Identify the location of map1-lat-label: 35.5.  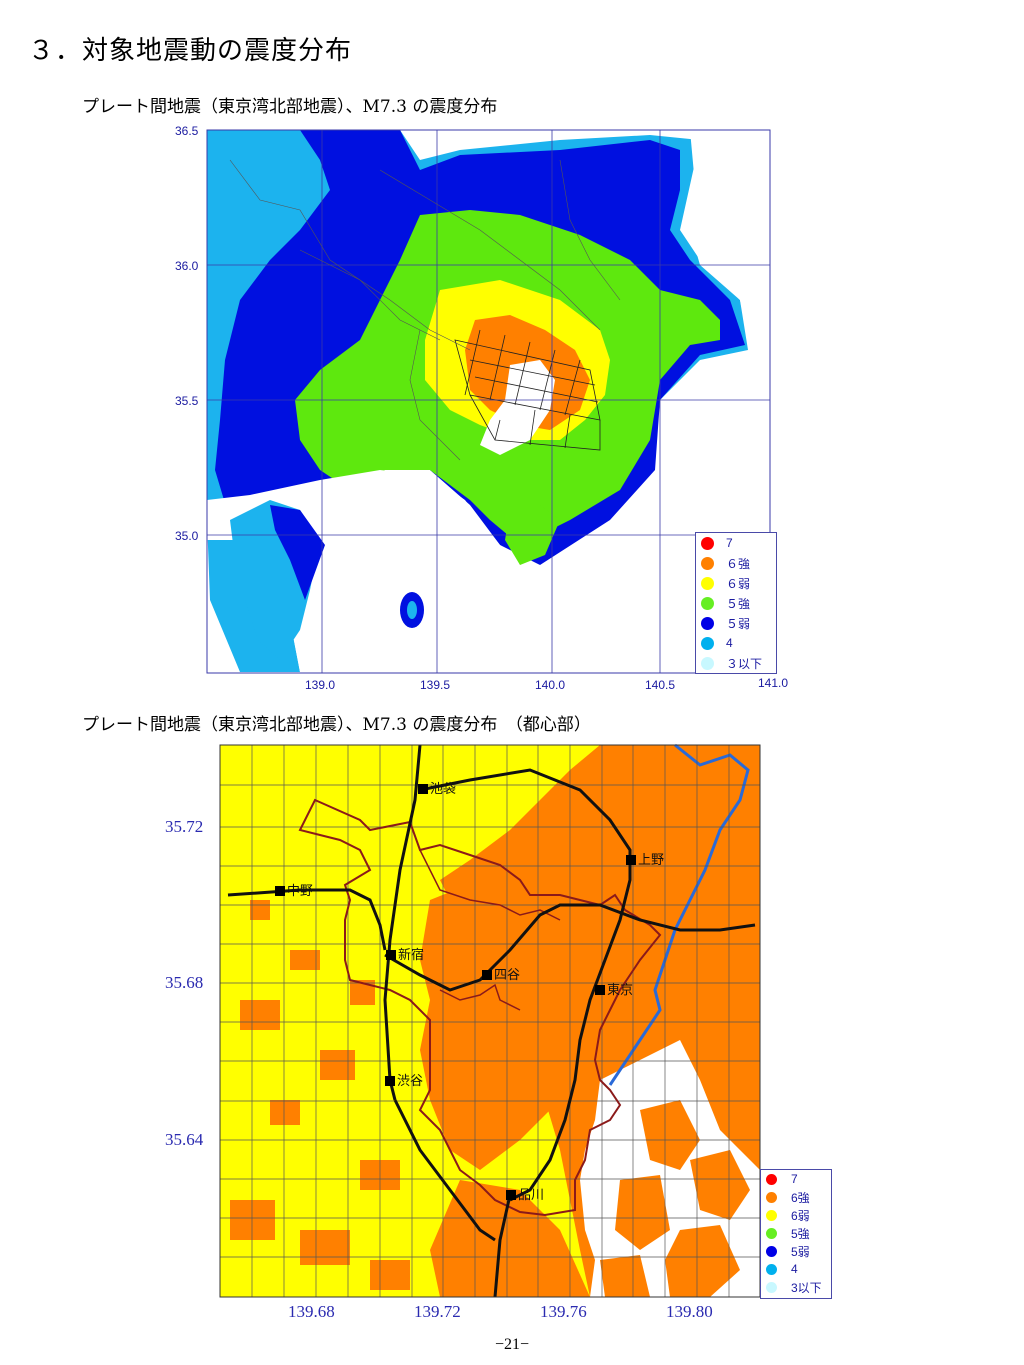
(187, 401).